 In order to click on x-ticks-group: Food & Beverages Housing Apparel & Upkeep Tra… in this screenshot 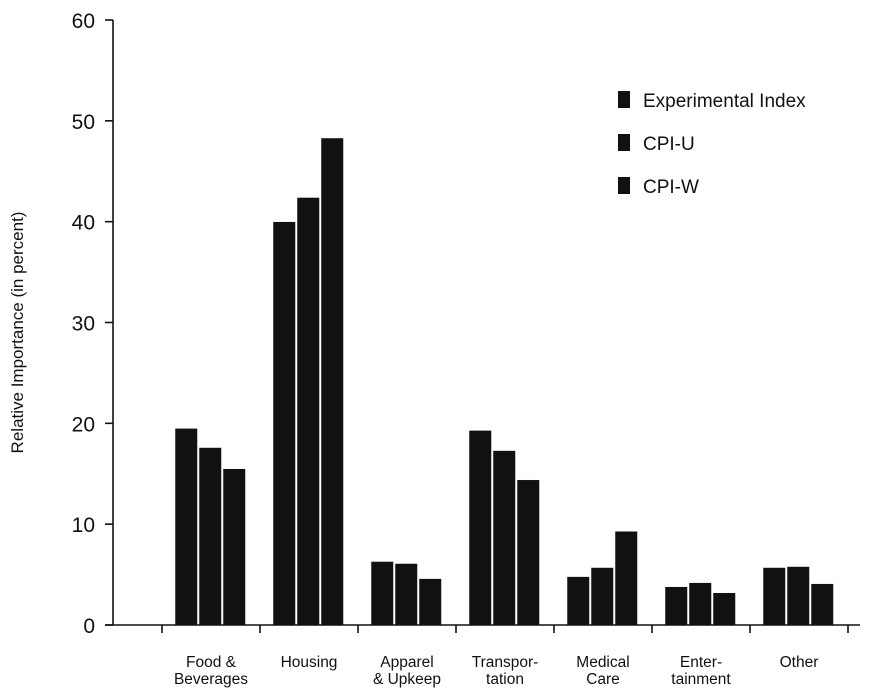, I will do `click(505, 656)`.